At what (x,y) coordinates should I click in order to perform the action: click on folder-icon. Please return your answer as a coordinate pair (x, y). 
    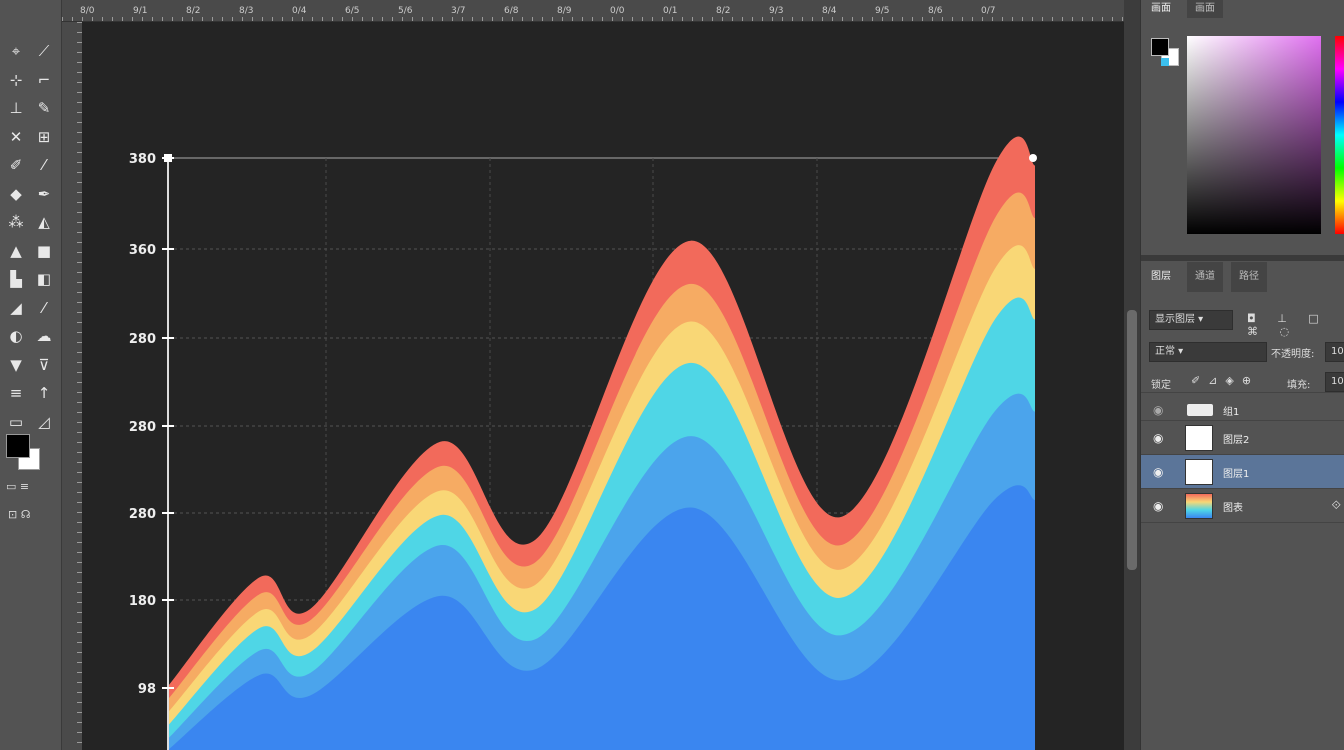
    Looking at the image, I should click on (1200, 410).